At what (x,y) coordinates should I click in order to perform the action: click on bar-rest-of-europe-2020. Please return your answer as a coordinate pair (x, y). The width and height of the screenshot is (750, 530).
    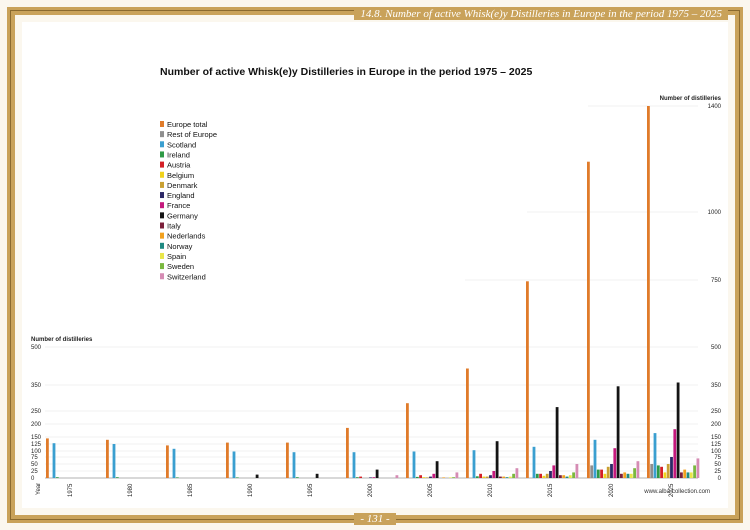
    Looking at the image, I should click on (592, 471).